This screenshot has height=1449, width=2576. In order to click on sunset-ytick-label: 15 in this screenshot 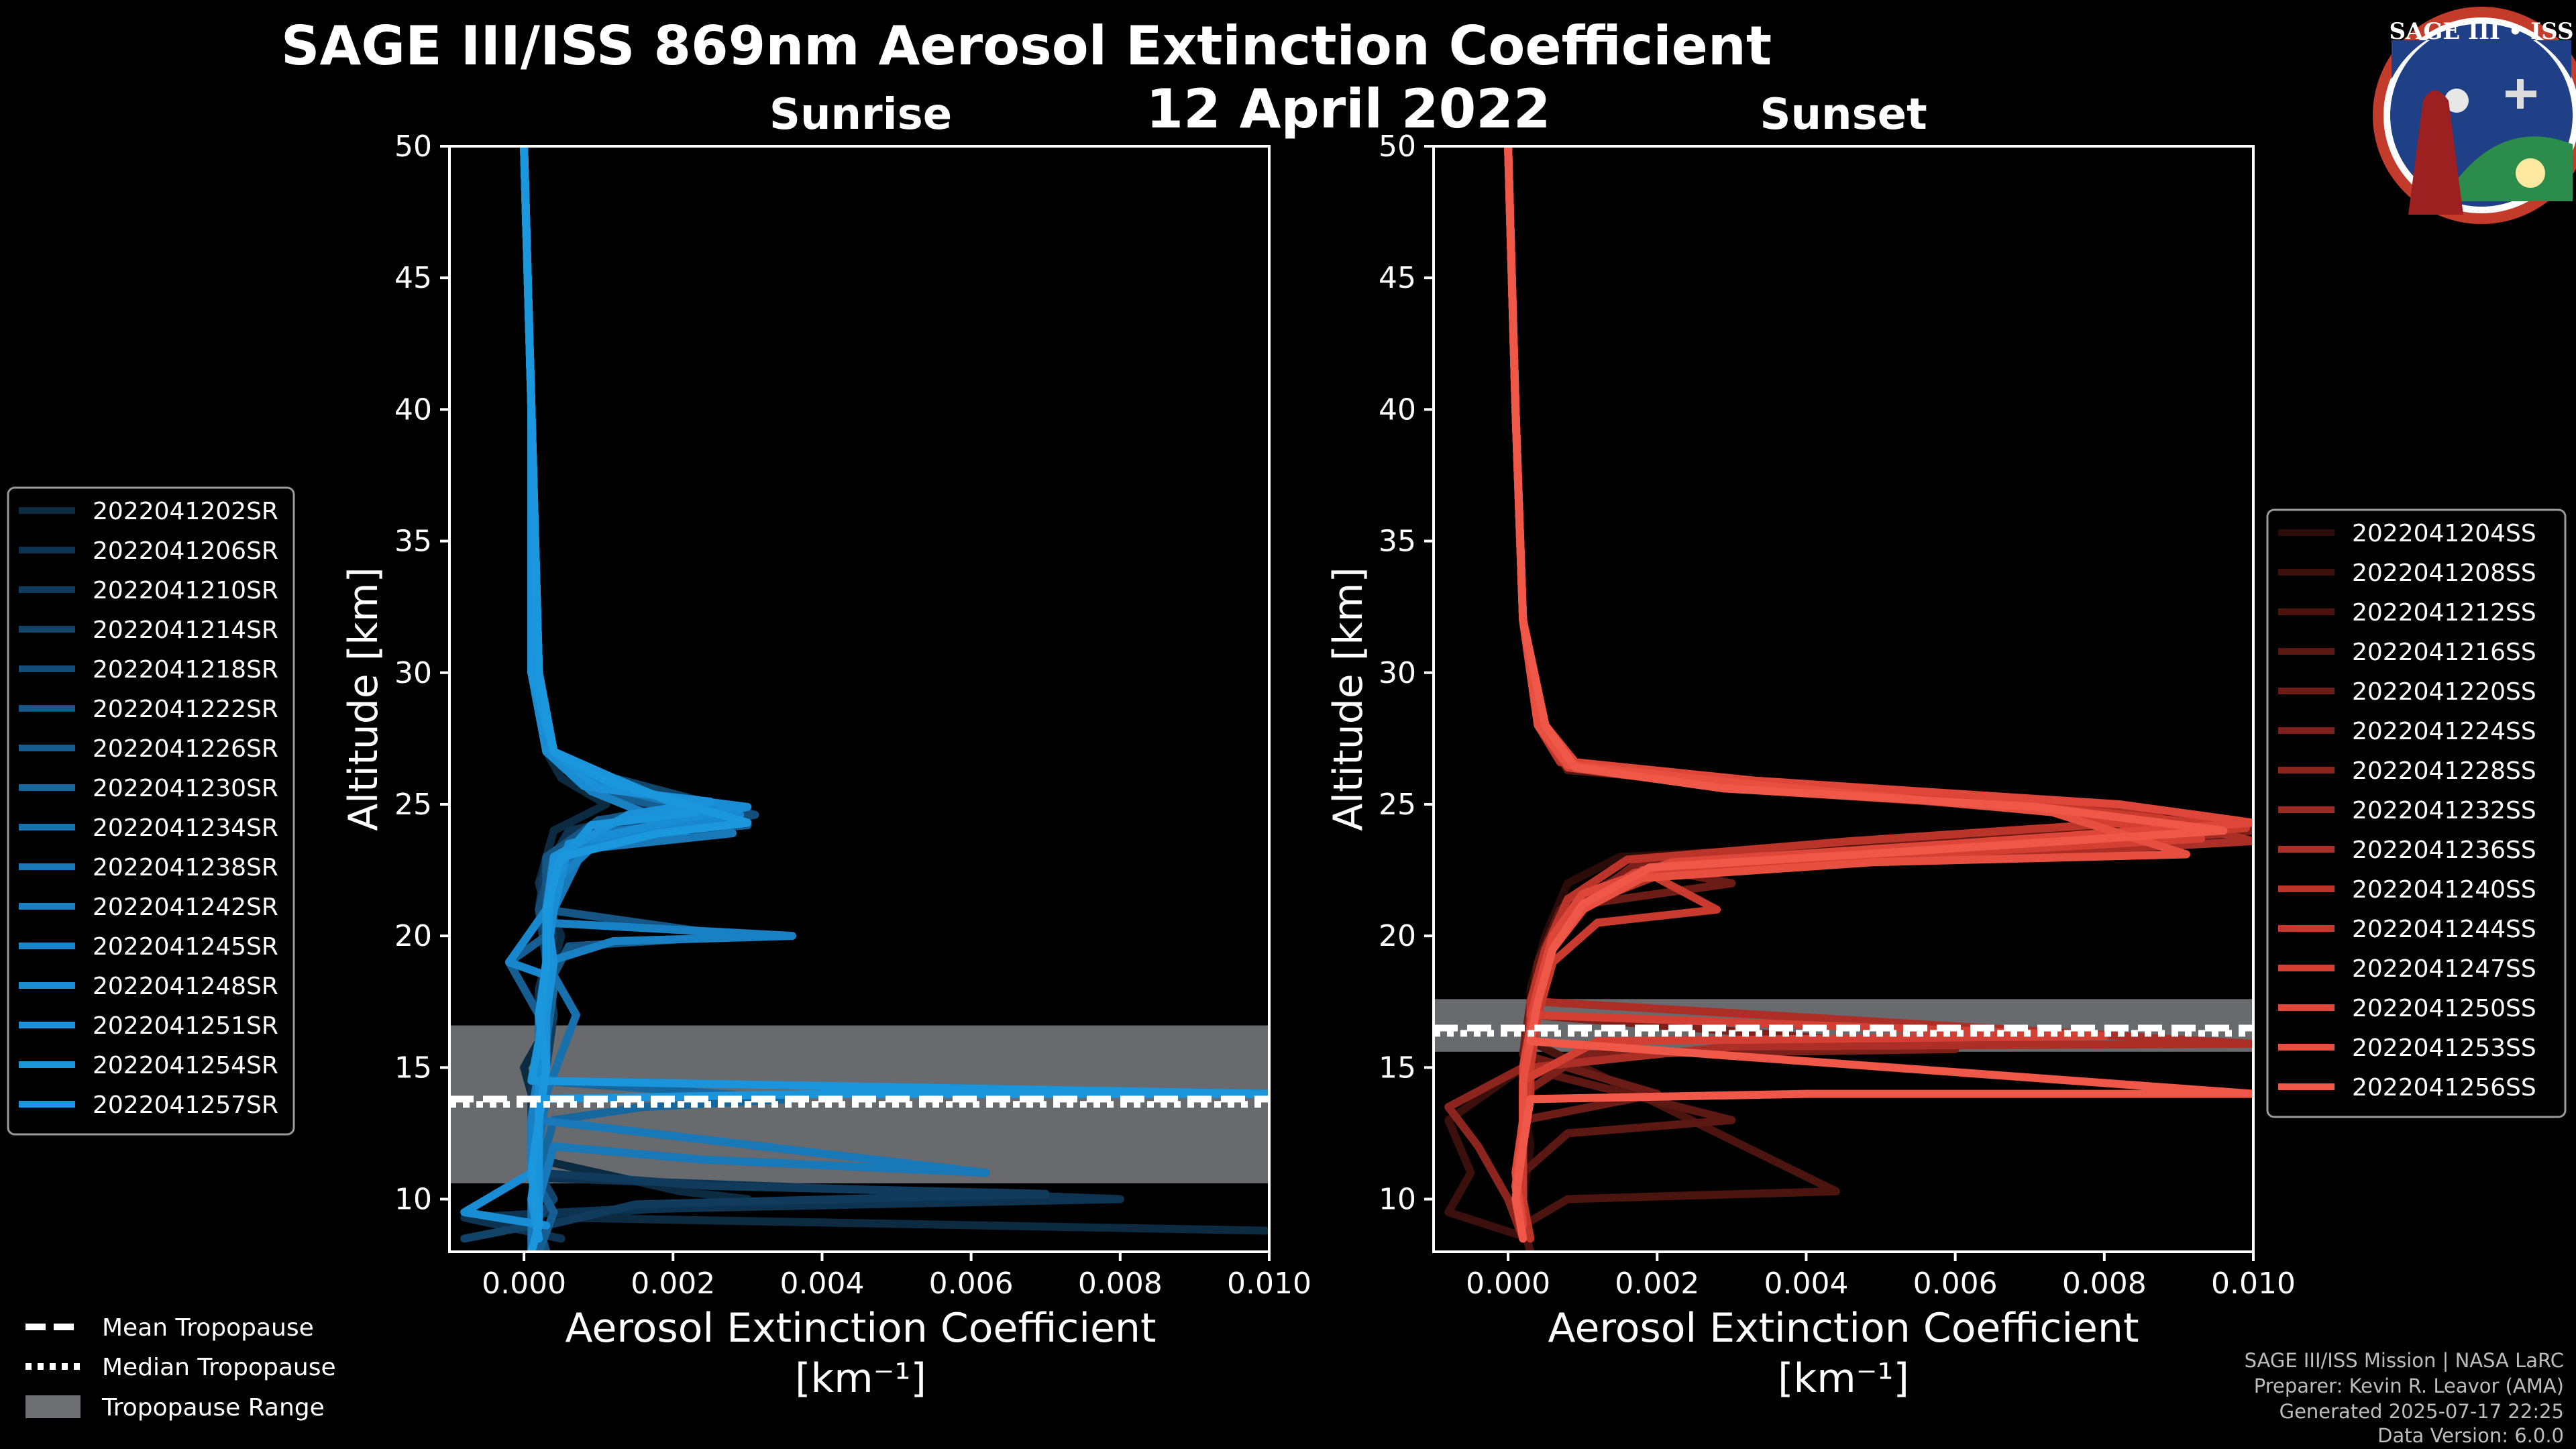, I will do `click(1397, 1068)`.